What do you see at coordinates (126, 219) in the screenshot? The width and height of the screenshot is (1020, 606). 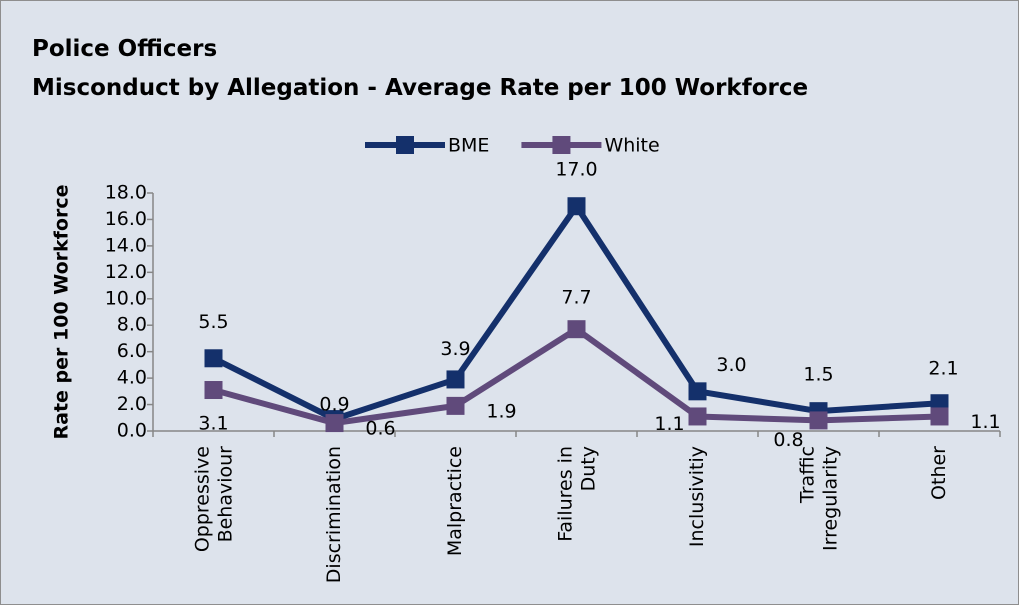 I see `y-tick-label: 16.0` at bounding box center [126, 219].